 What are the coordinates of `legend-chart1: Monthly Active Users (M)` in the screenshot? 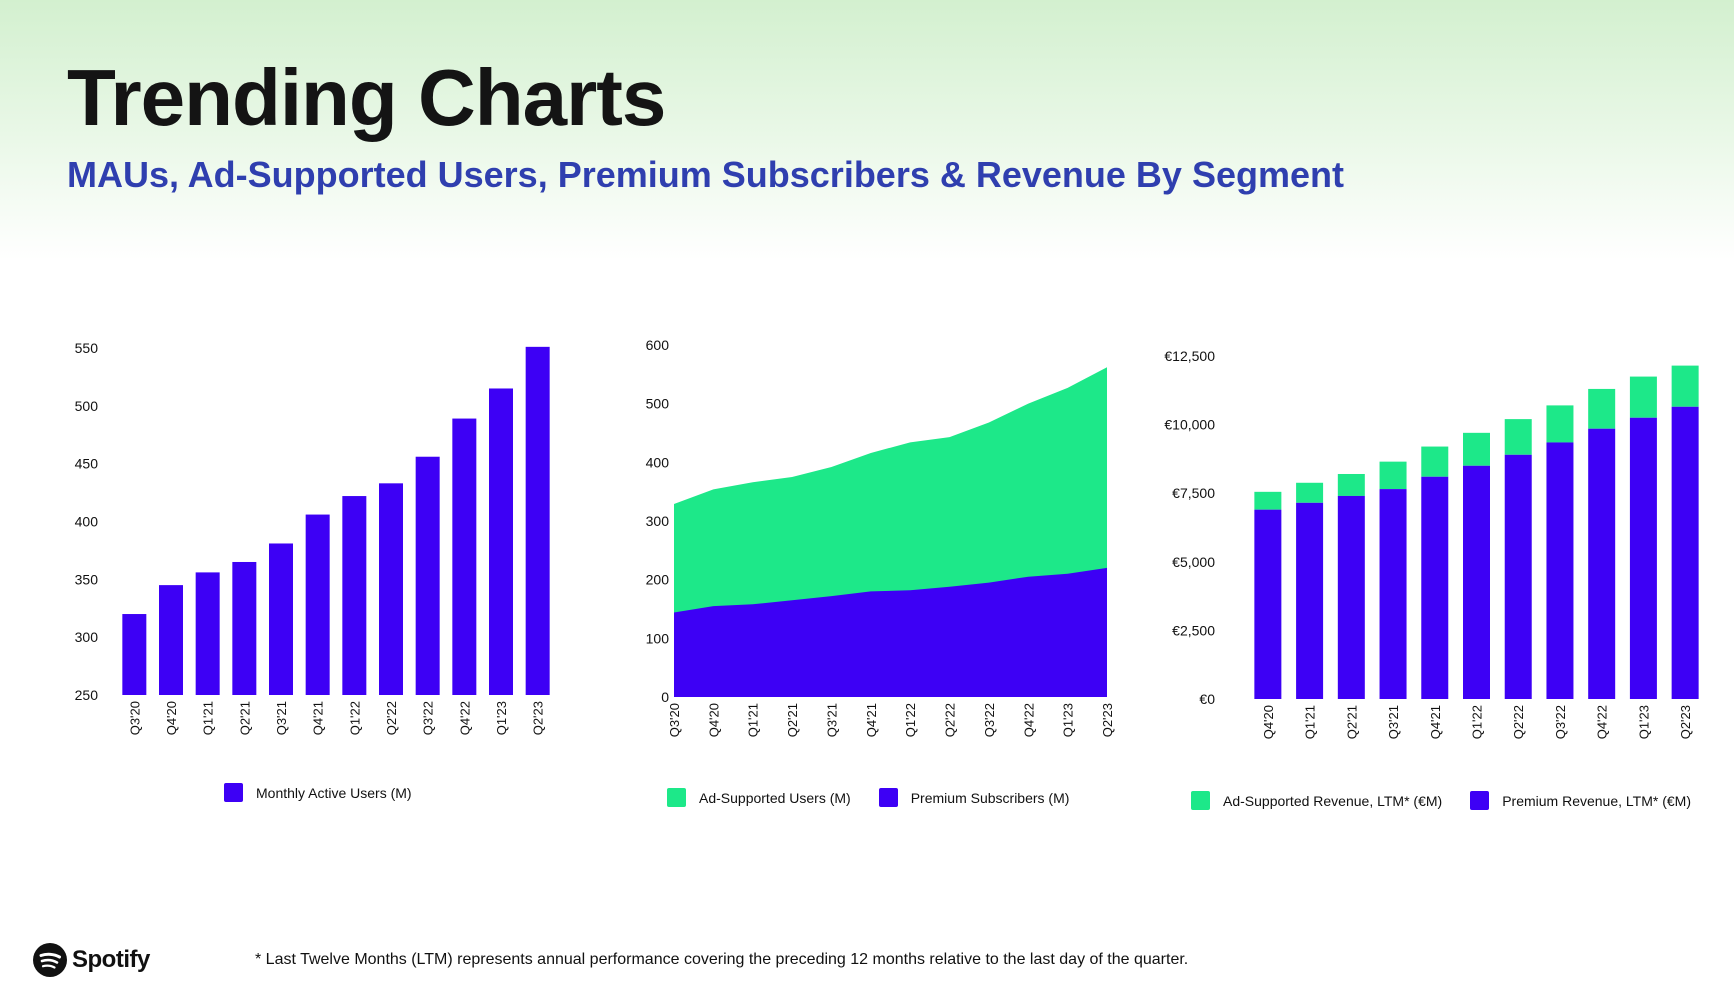 It's located at (318, 792).